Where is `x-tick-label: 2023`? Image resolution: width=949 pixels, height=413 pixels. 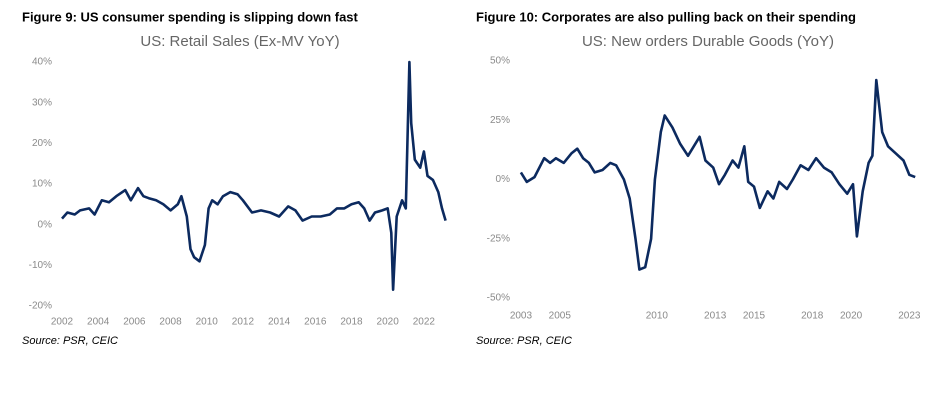
x-tick-label: 2023 is located at coordinates (909, 316).